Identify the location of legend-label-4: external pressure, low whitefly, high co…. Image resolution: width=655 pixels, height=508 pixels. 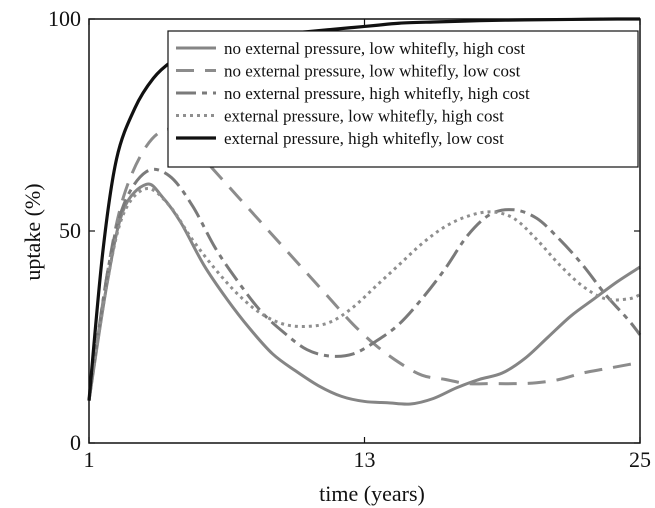
(364, 116).